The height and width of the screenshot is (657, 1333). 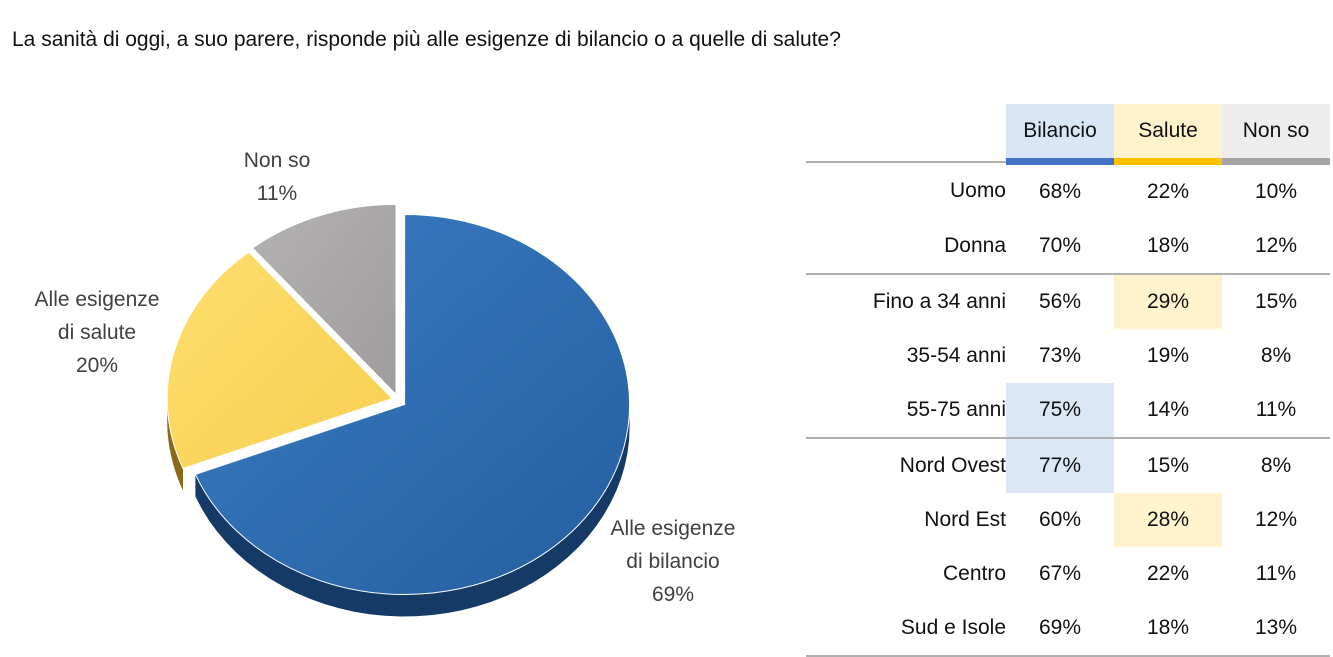 What do you see at coordinates (906, 629) in the screenshot?
I see `row-label: Sud e Isole` at bounding box center [906, 629].